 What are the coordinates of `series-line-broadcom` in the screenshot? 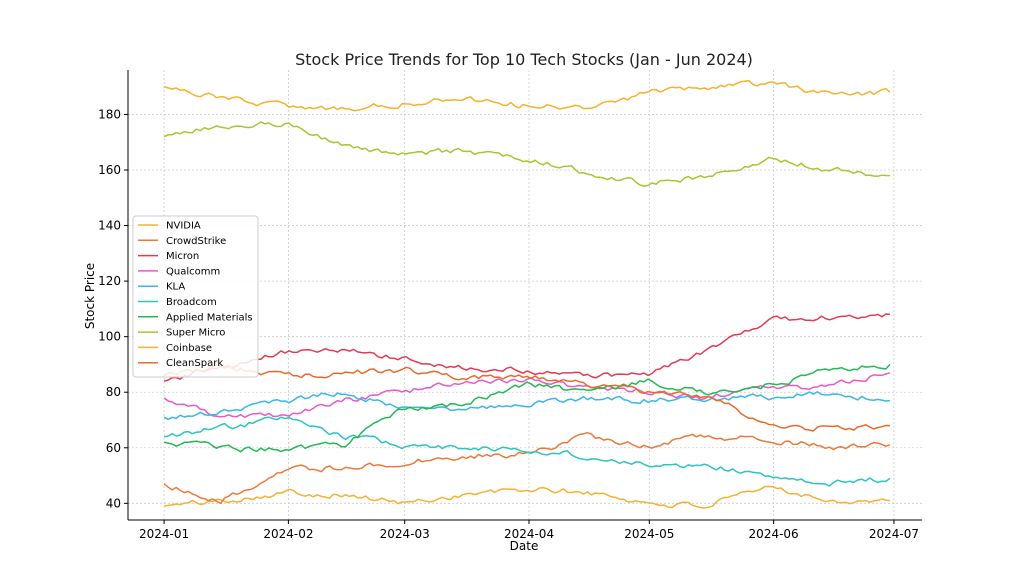 It's located at (527, 451).